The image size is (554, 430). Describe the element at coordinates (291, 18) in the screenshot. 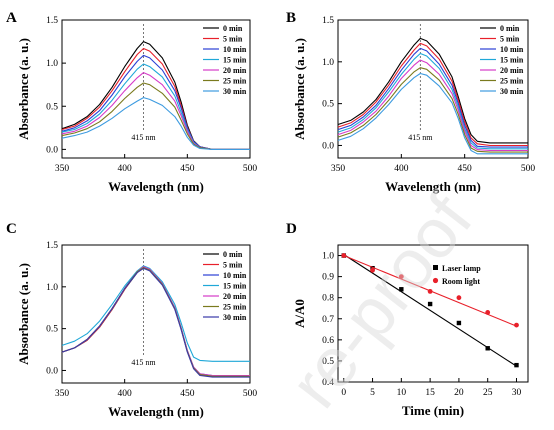

I see `panel-letter: B` at that location.